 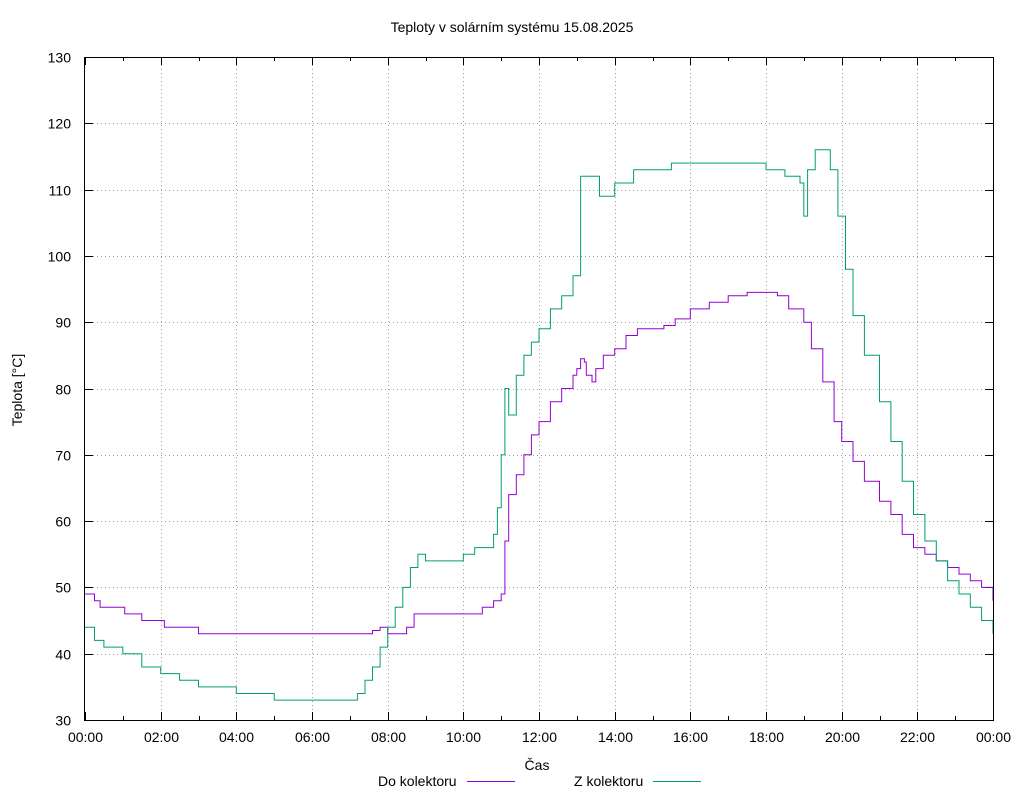 I want to click on x-tick-label: 22:00, so click(x=917, y=737).